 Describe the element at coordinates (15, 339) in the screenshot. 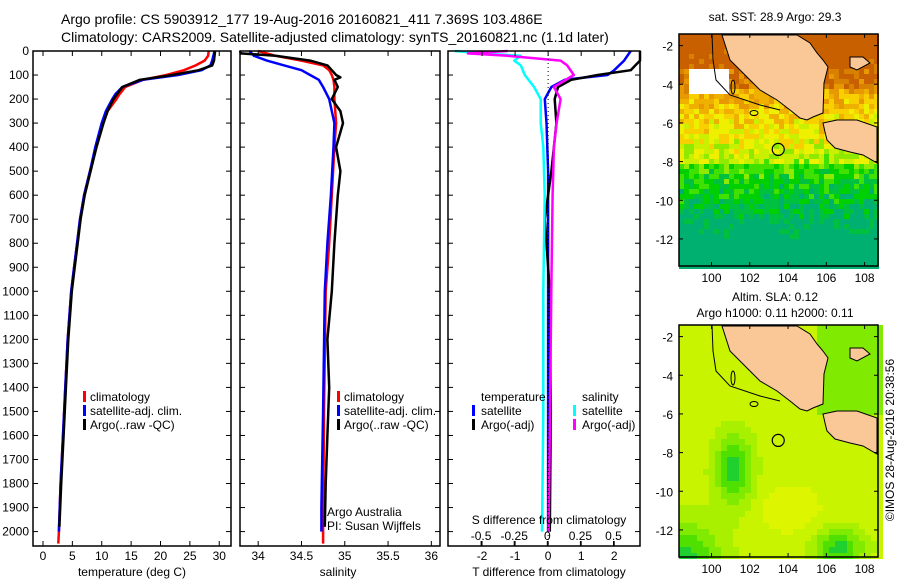

I see `y-tick-label: 1200` at that location.